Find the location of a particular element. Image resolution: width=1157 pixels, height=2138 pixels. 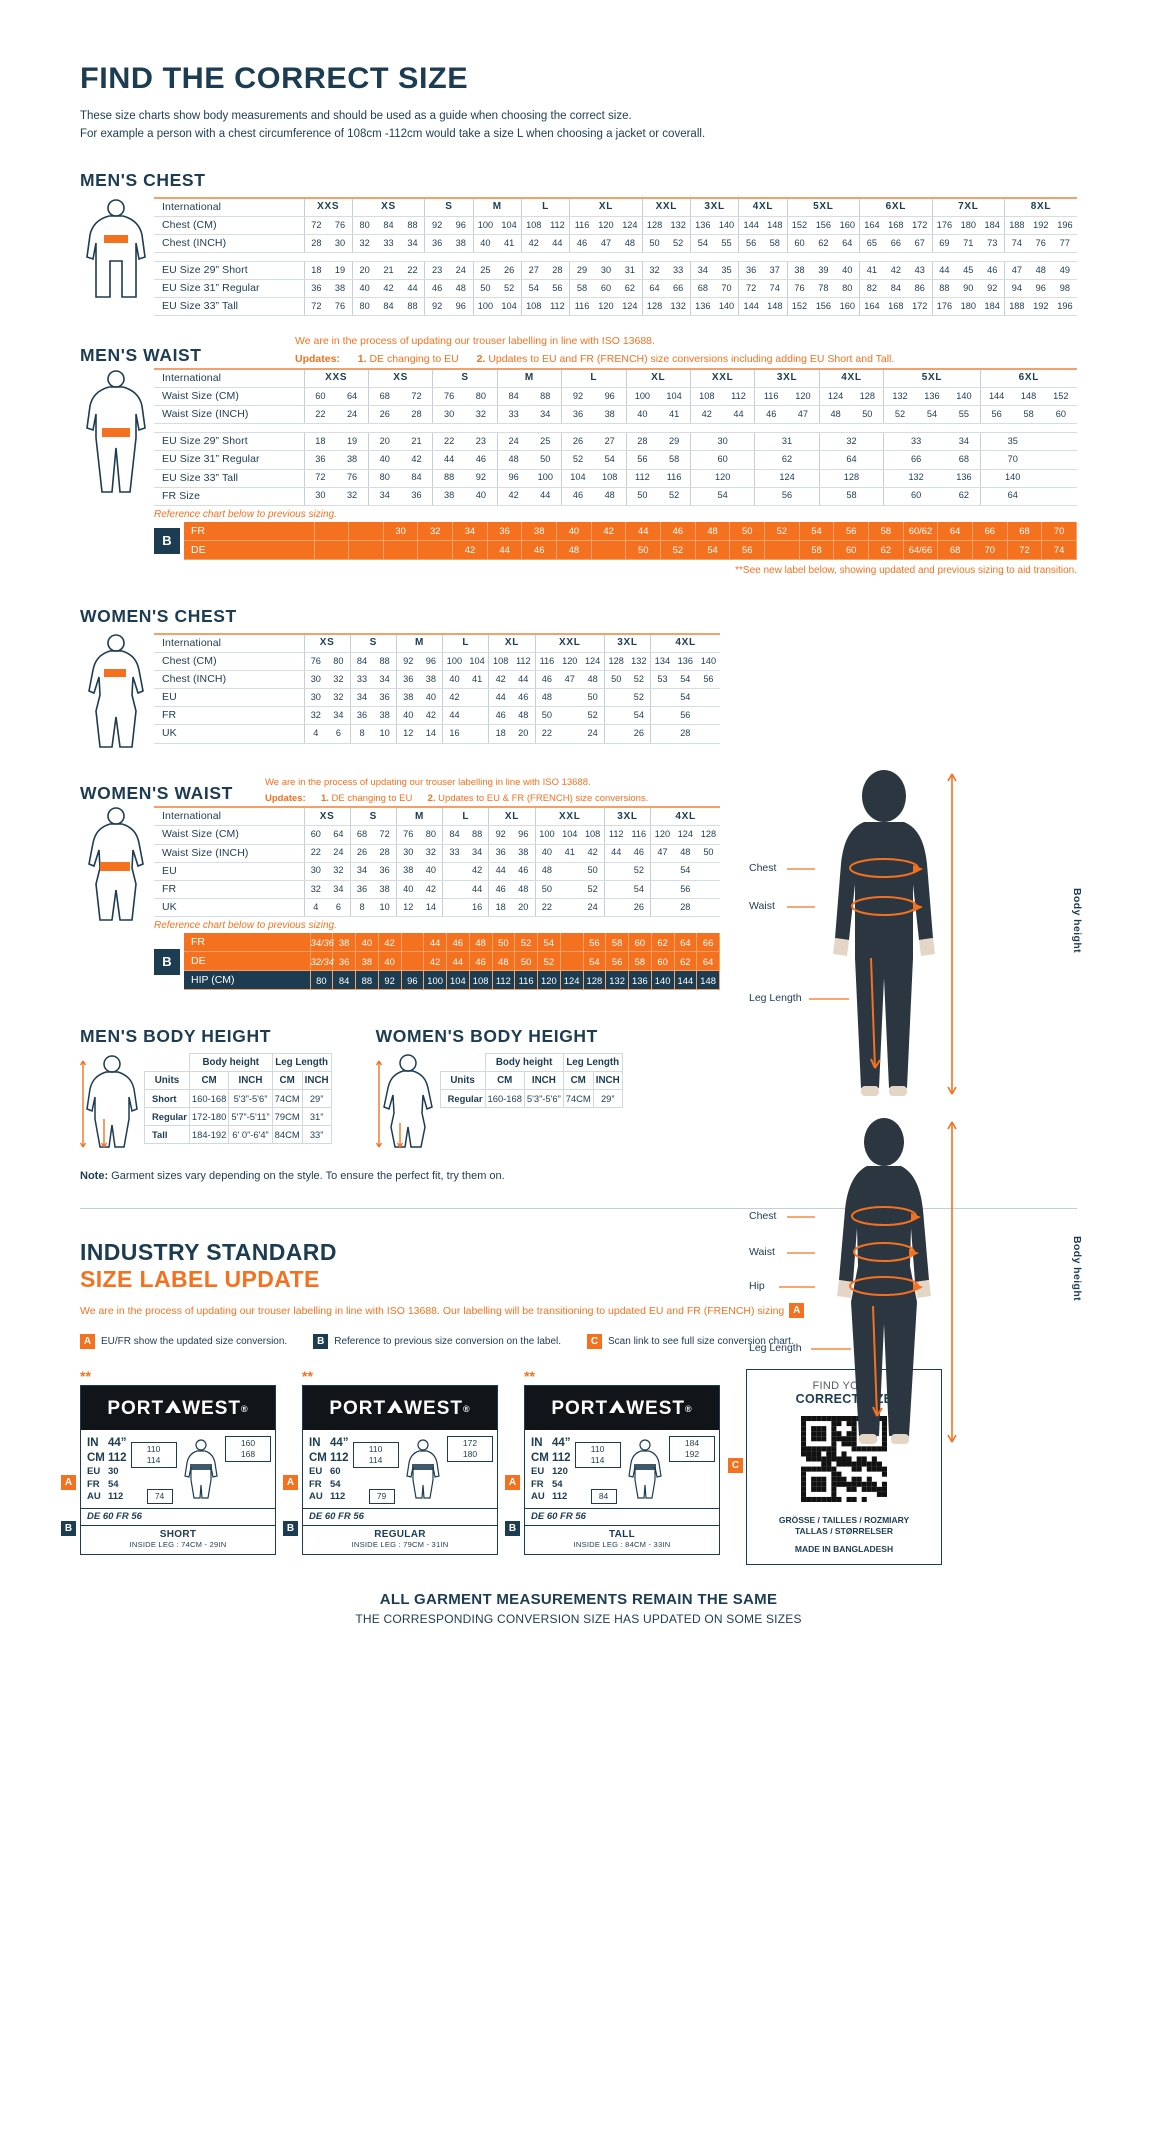

bh-subheader-0: Units is located at coordinates (167, 1080).